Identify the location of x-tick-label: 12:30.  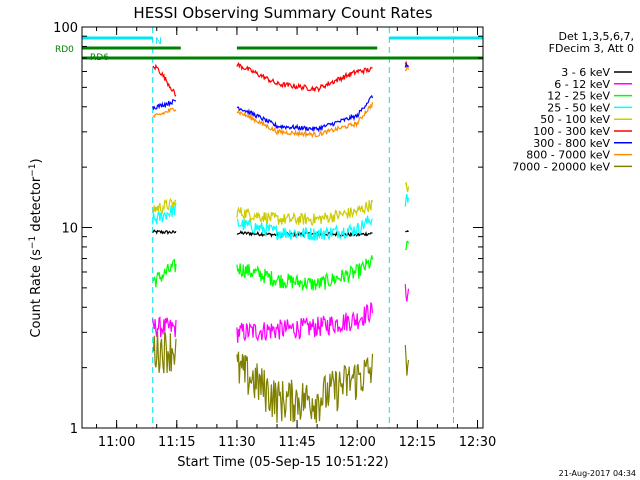
(477, 442).